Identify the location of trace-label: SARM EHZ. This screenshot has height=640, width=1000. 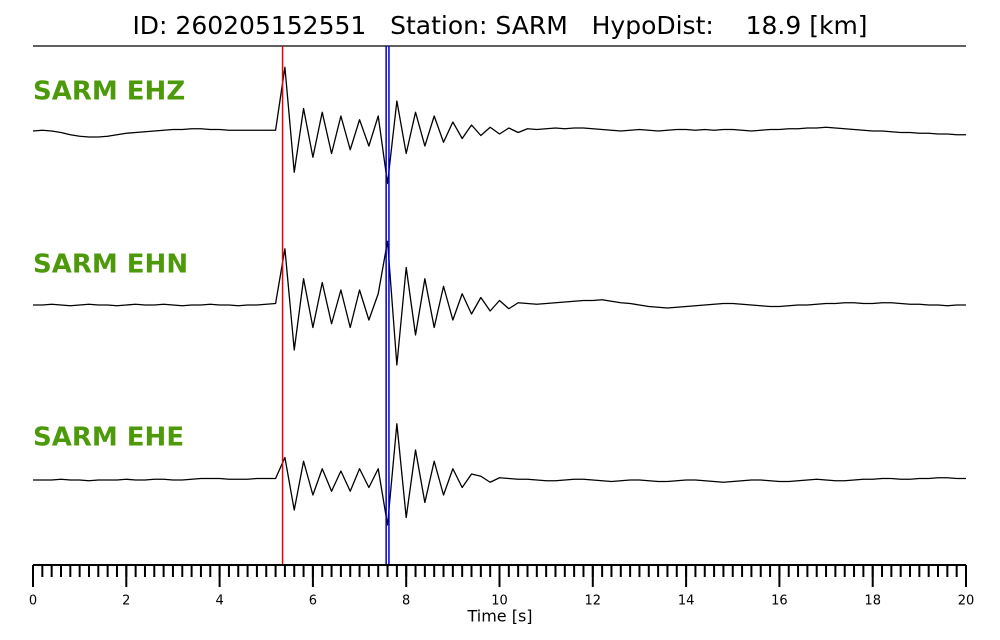
(109, 92).